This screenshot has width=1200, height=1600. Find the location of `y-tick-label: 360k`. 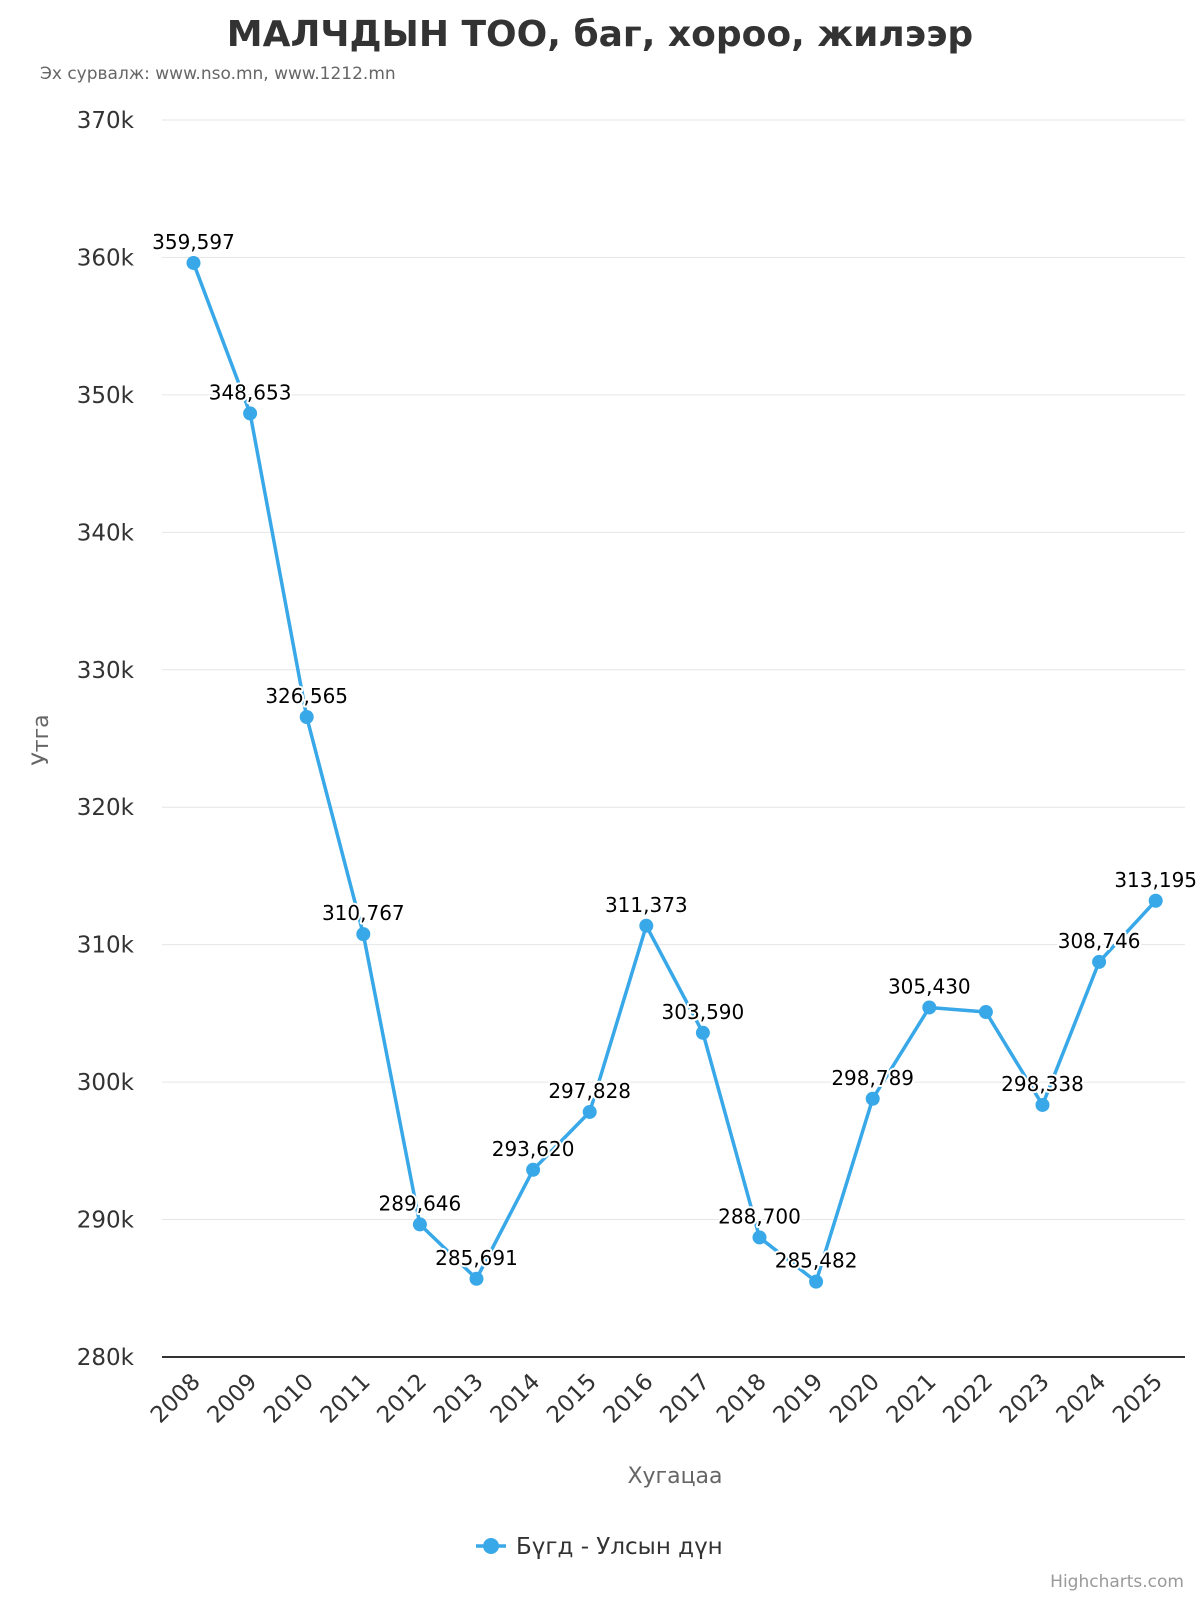

y-tick-label: 360k is located at coordinates (106, 258).